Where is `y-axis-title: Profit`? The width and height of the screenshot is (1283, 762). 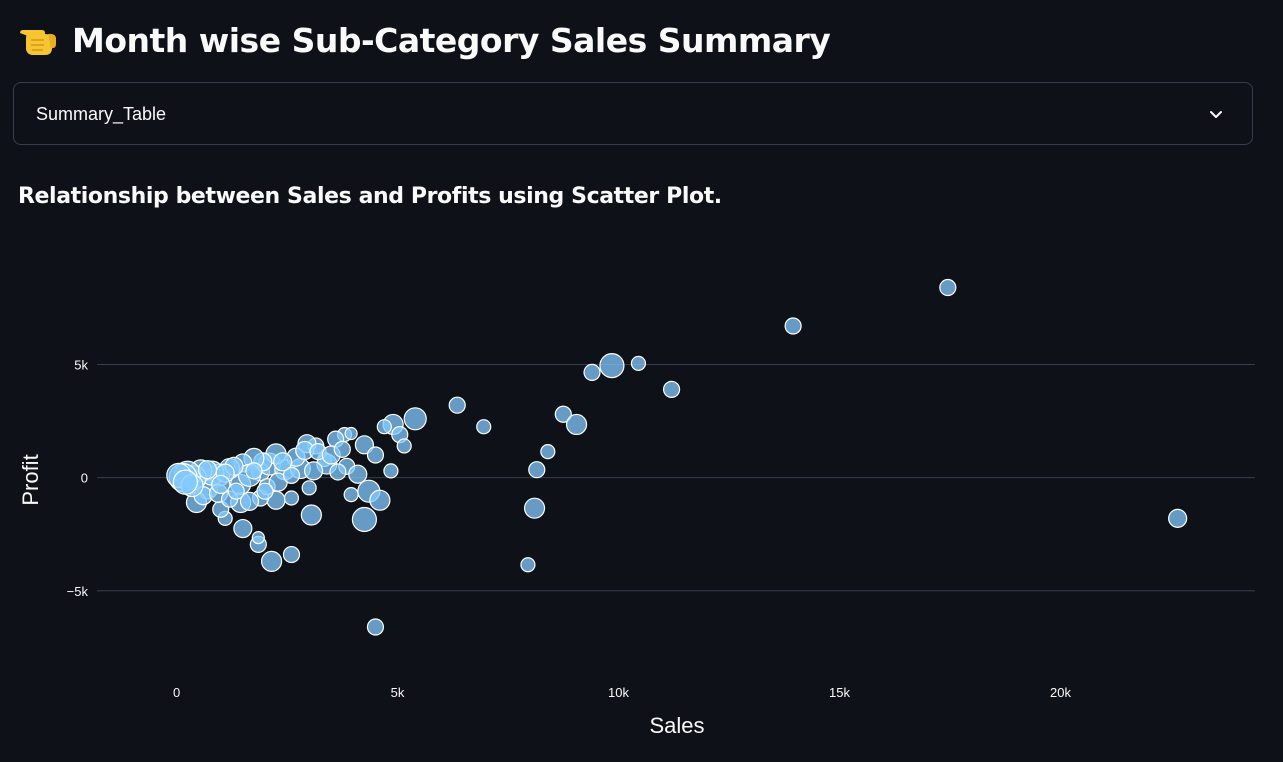
y-axis-title: Profit is located at coordinates (30, 479).